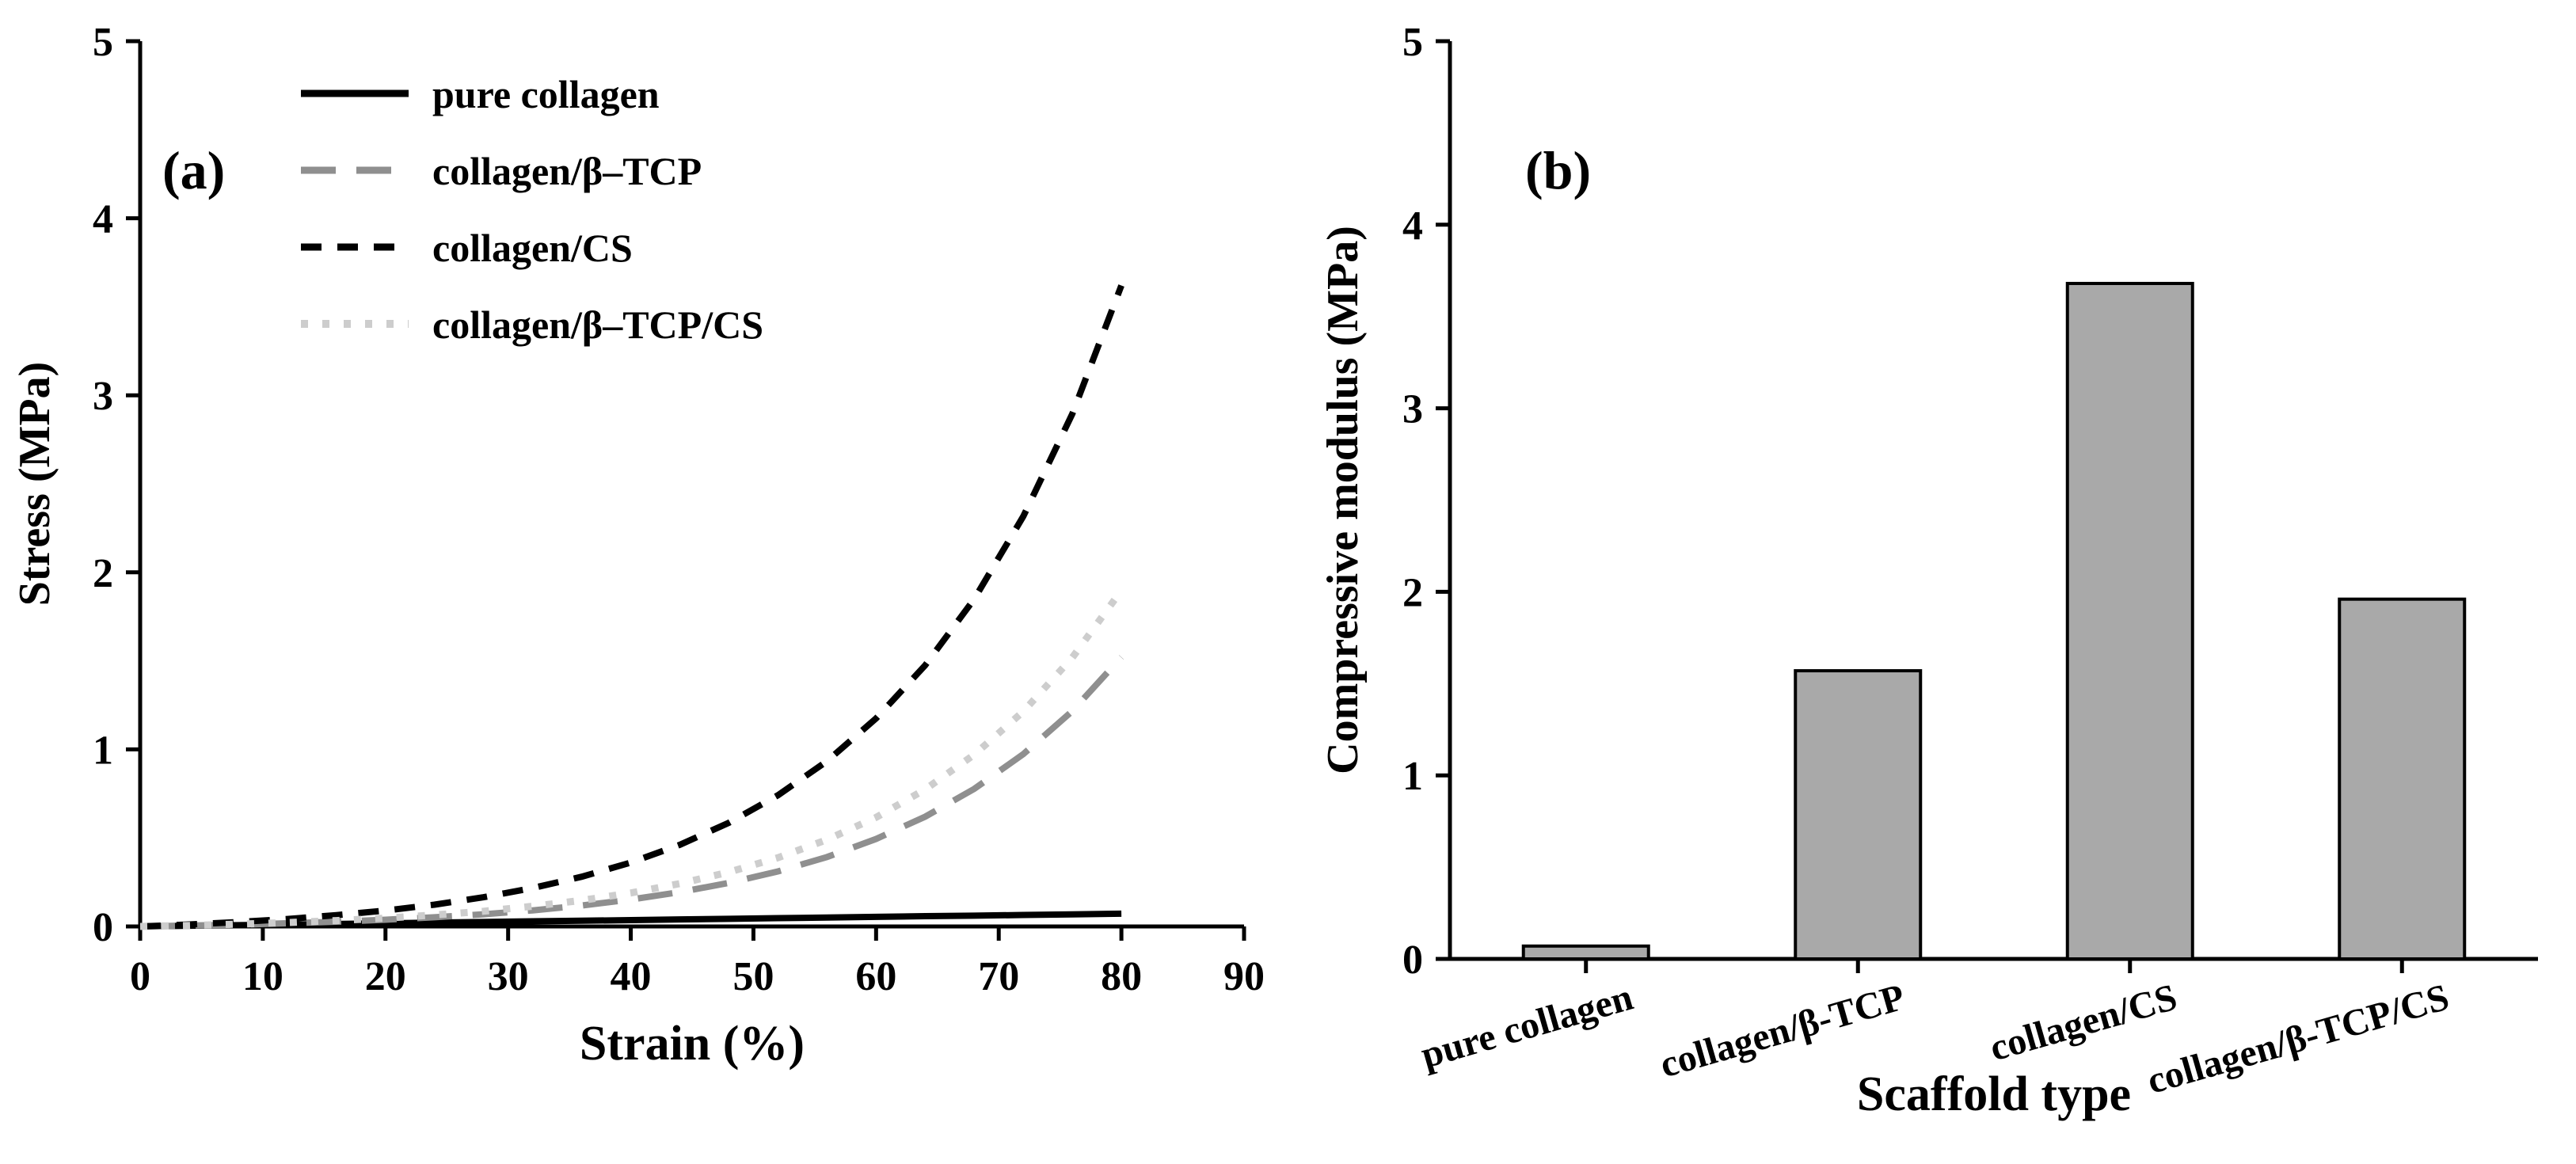 This screenshot has height=1164, width=2576. Describe the element at coordinates (508, 976) in the screenshot. I see `x-tick-label: 30` at that location.